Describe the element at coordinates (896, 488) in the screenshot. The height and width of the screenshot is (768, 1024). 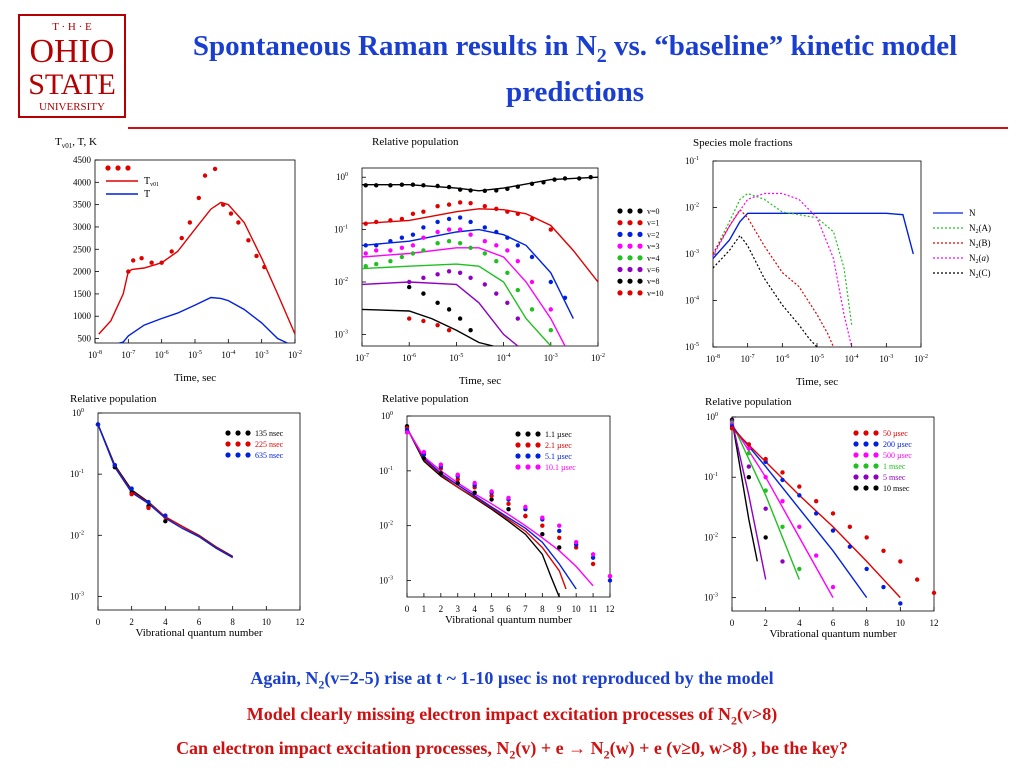
I see `legend-label: 10 msec` at that location.